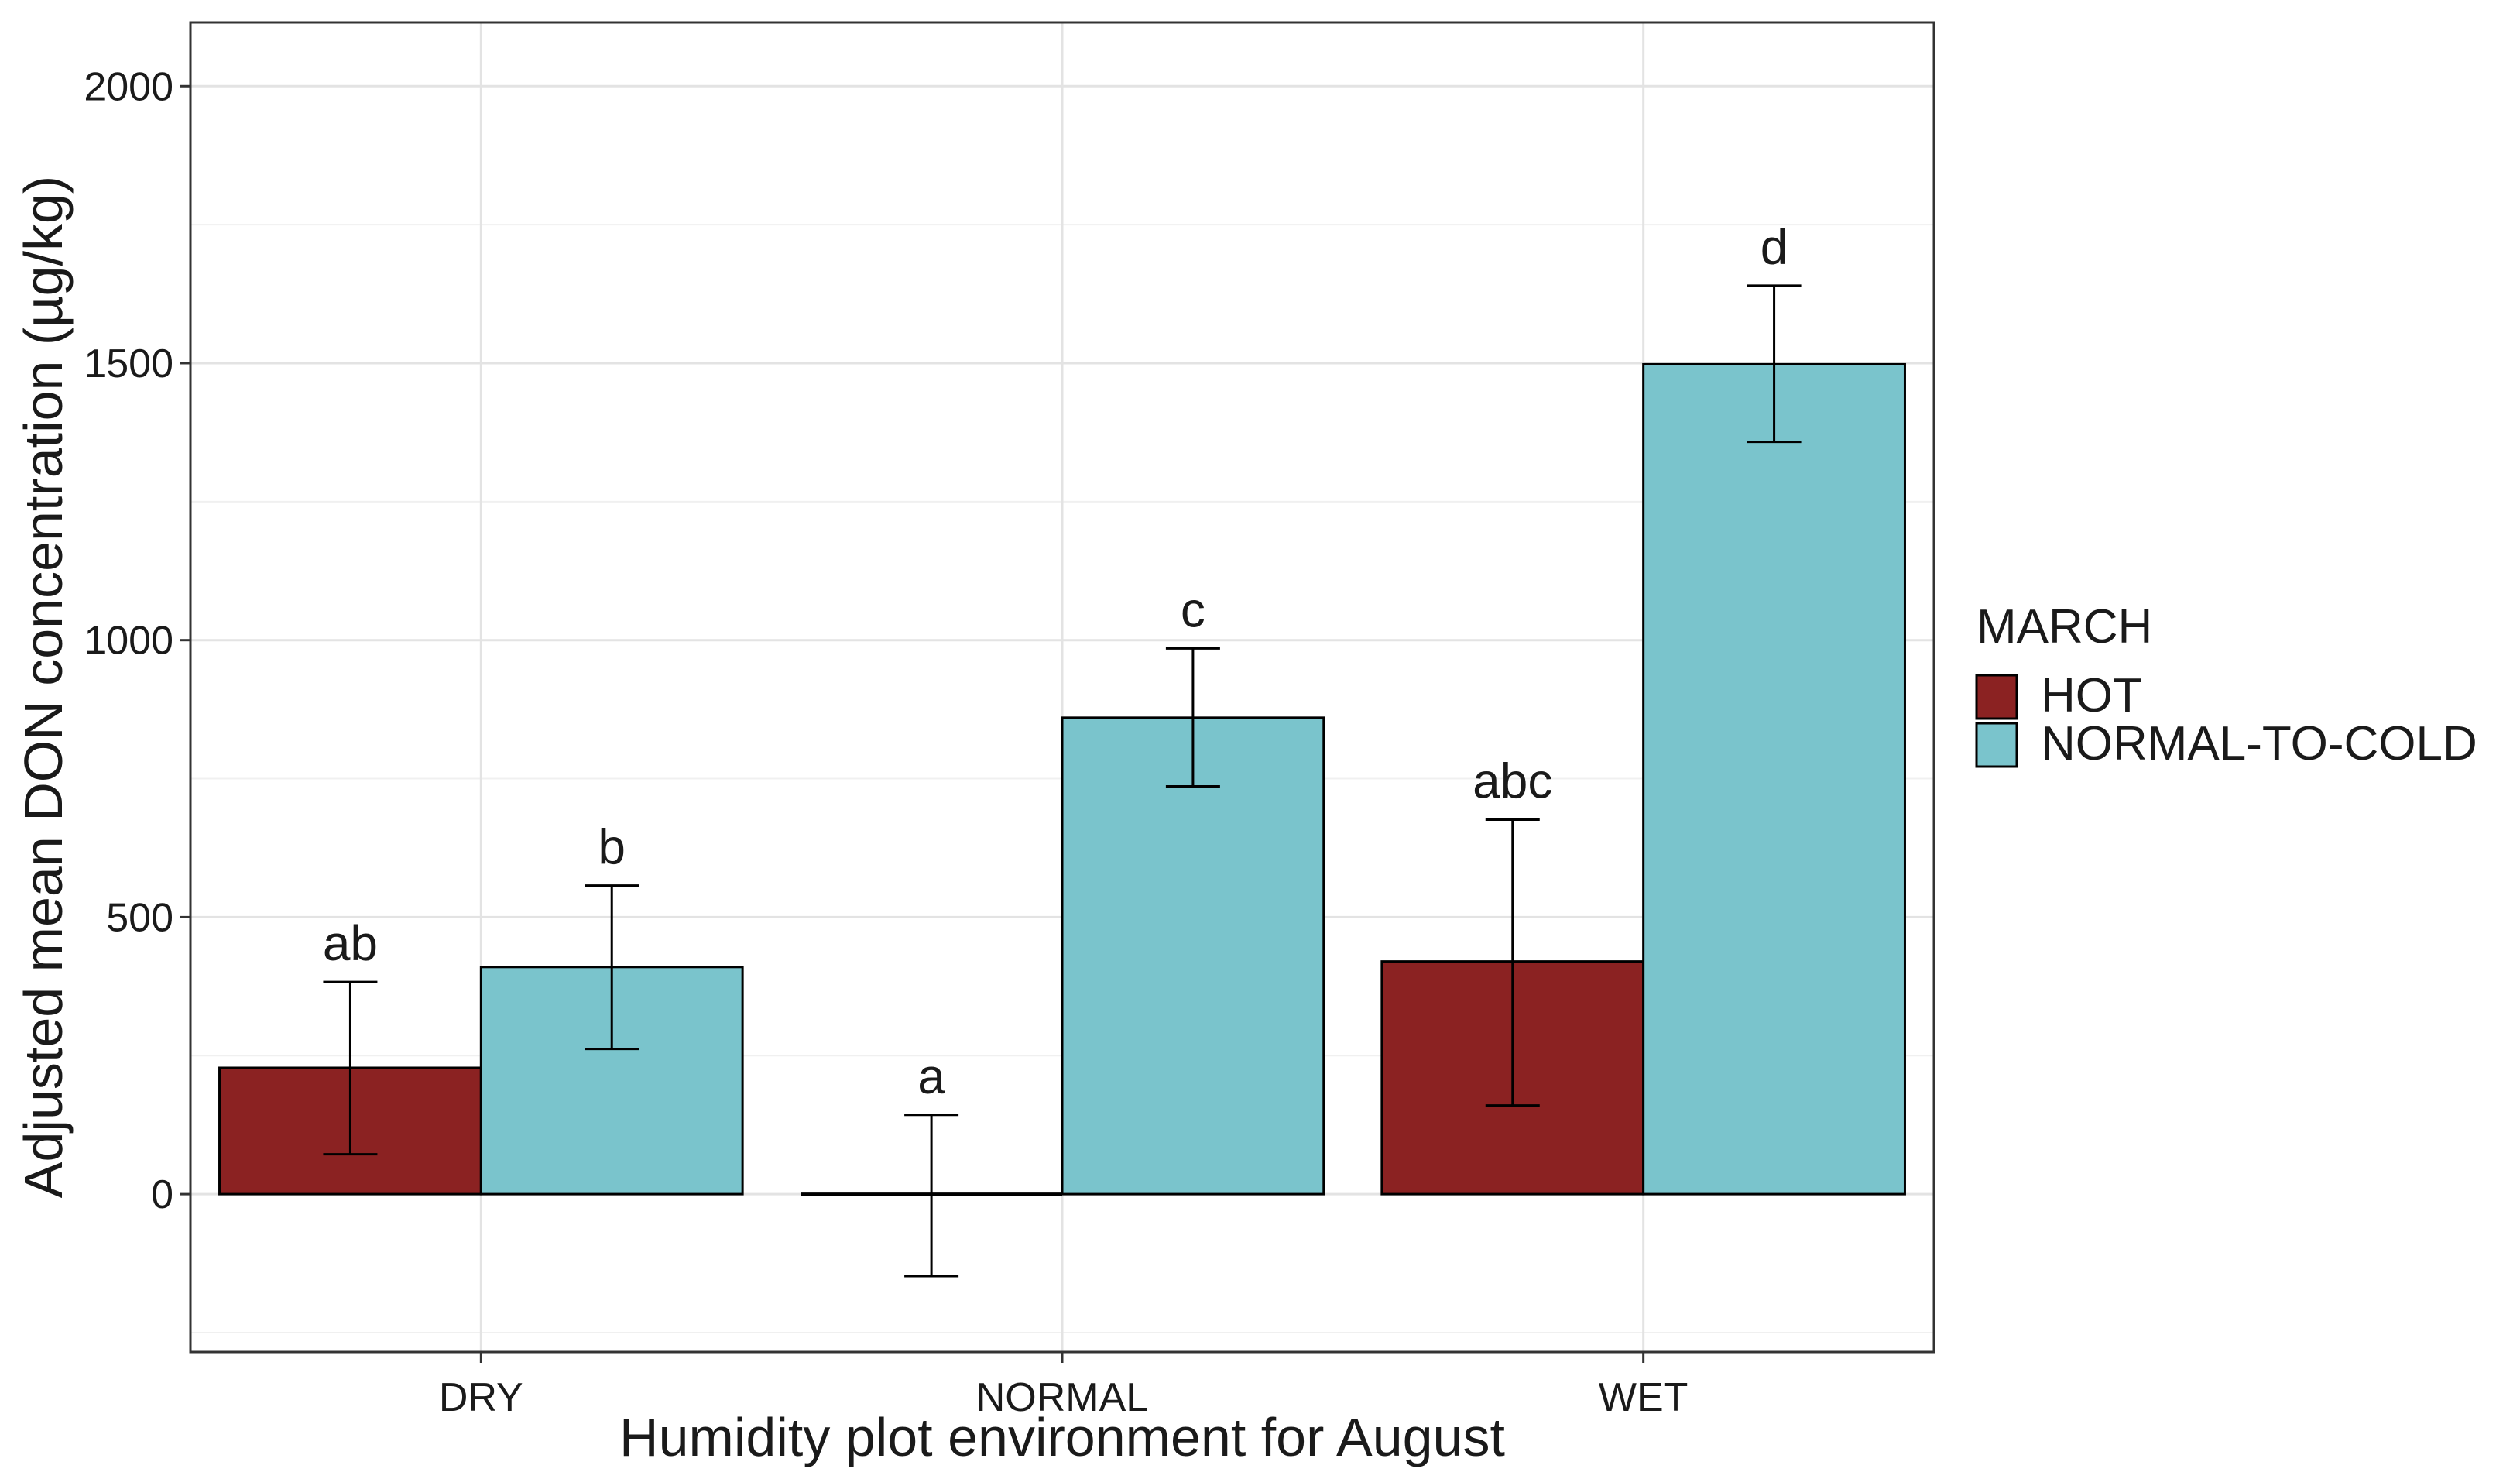  Describe the element at coordinates (1774, 247) in the screenshot. I see `significance-letter: d` at that location.